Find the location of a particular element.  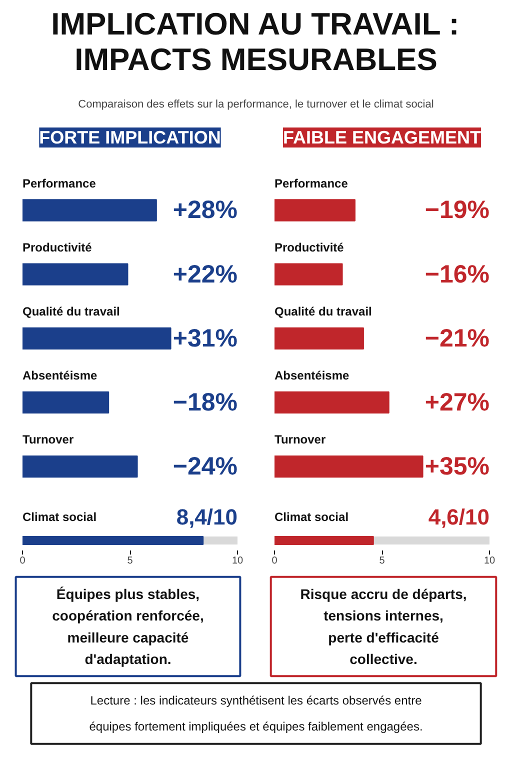

text: −18% is located at coordinates (205, 402).